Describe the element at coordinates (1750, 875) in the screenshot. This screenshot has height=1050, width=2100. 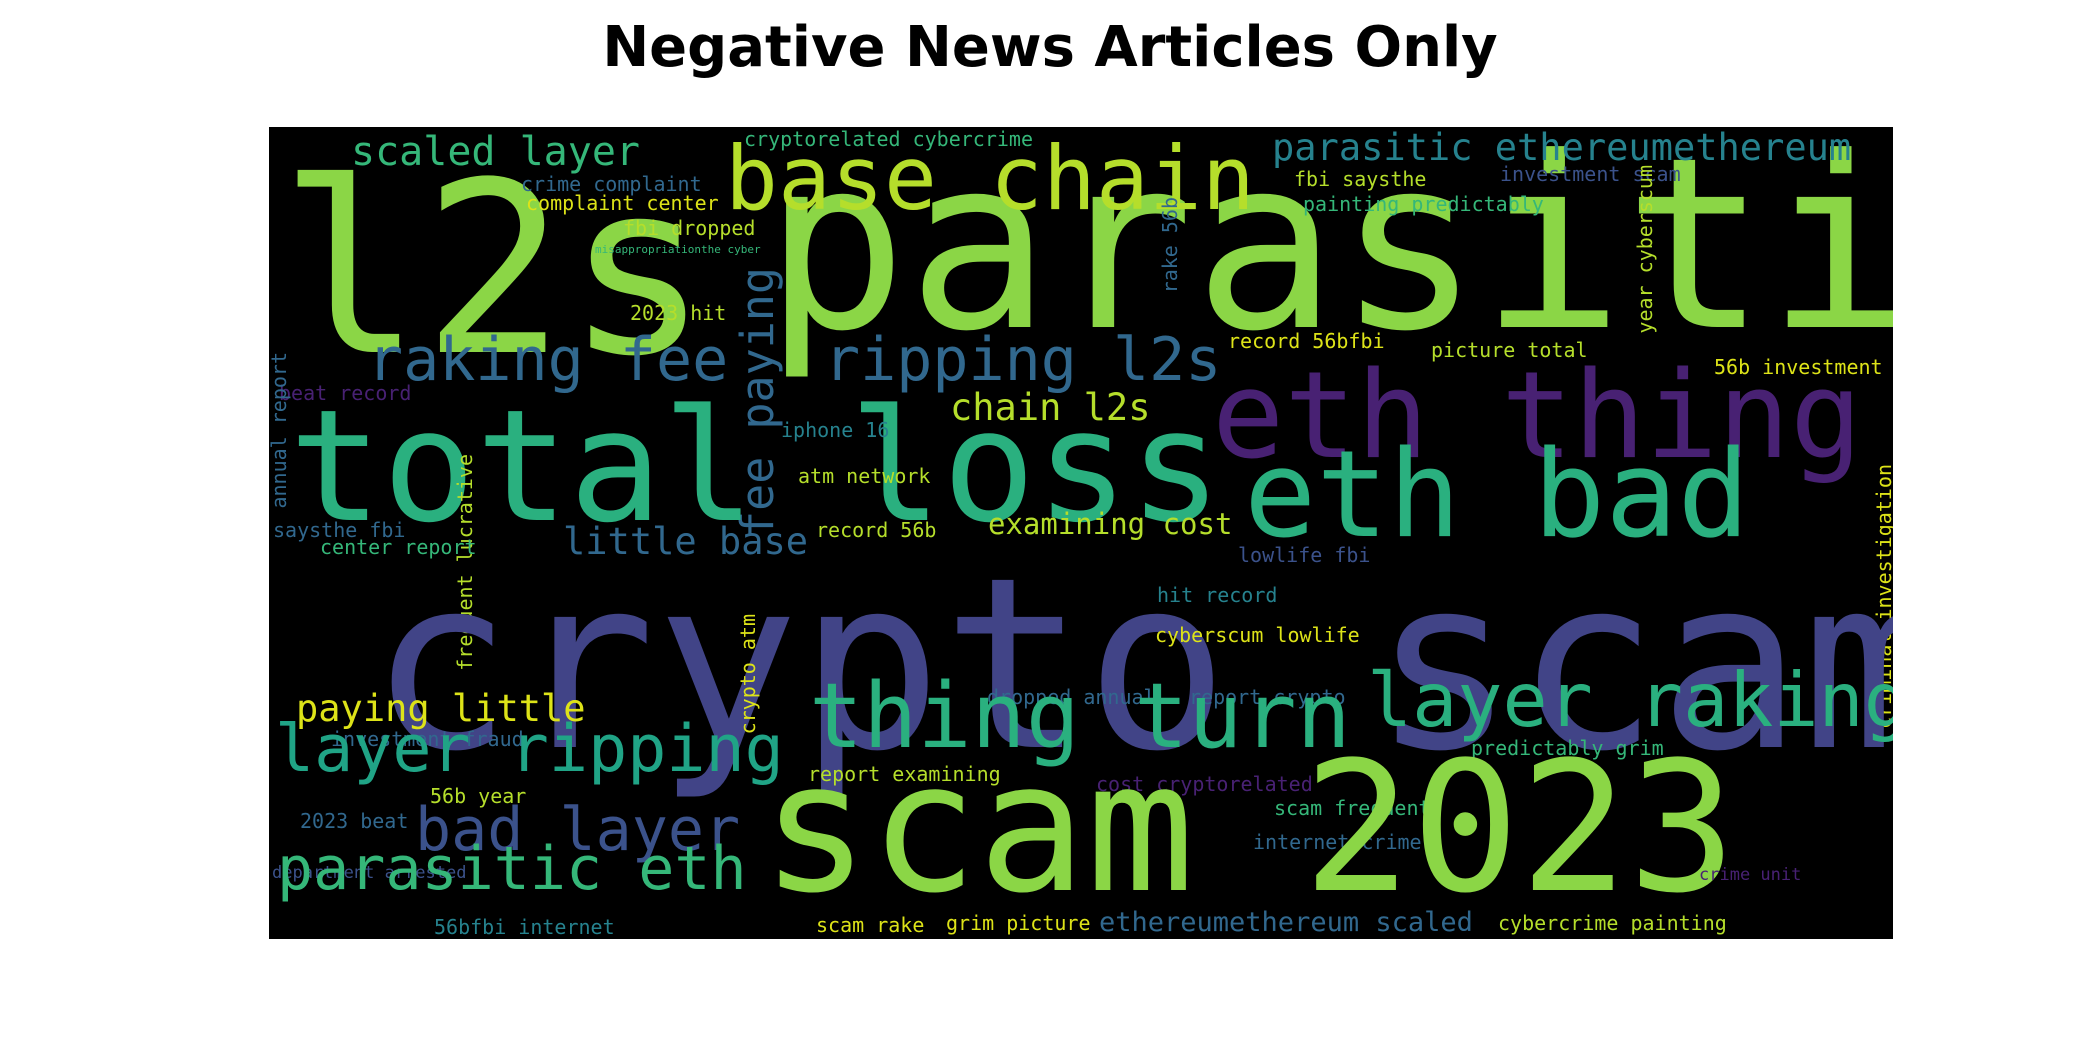
I see `word-crime-unit: crime unit` at that location.